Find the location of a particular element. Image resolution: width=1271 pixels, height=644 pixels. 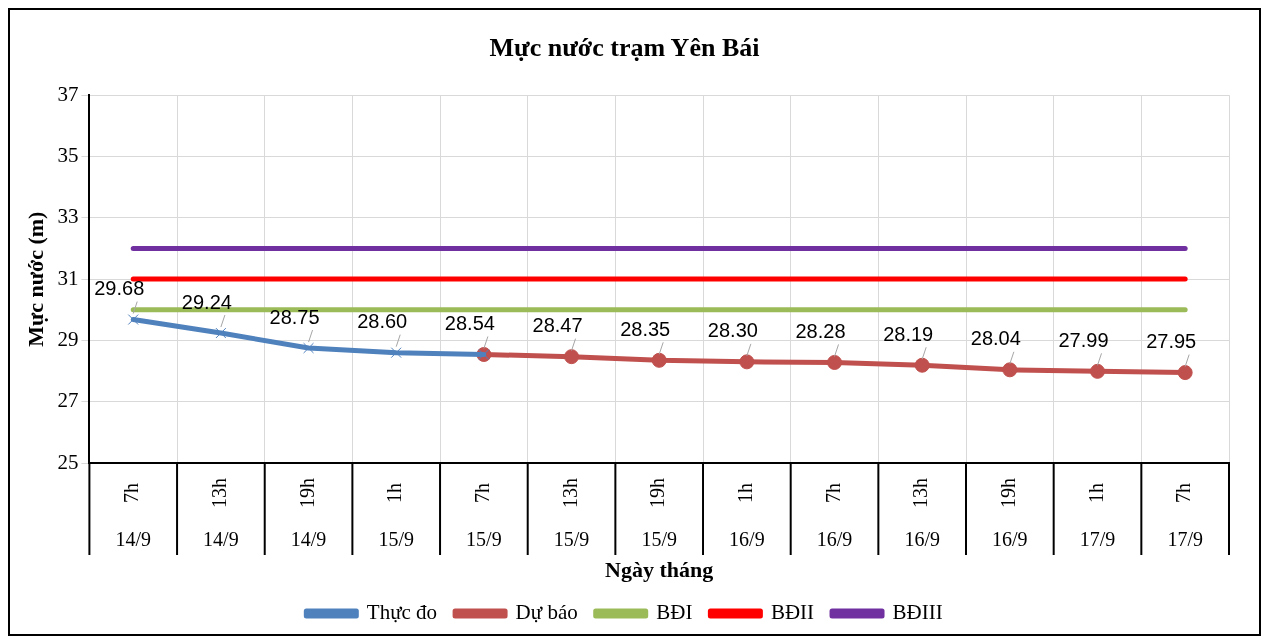

data-label: 27.95 is located at coordinates (1171, 341).